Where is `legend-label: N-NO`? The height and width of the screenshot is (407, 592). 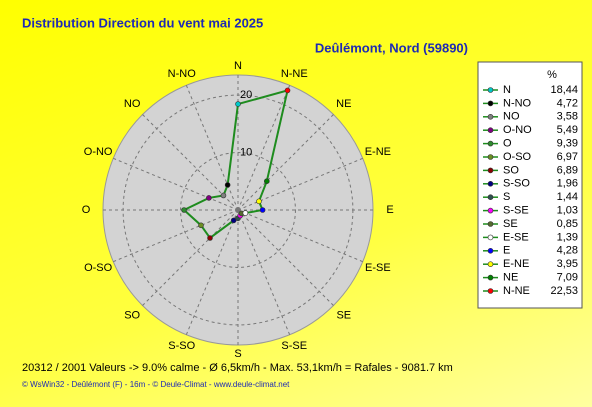
legend-label: N-NO is located at coordinates (517, 103).